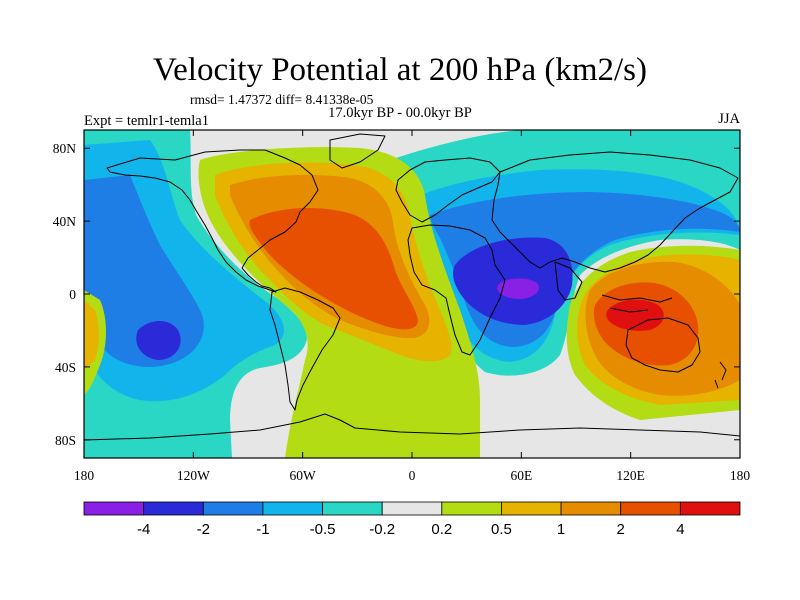  What do you see at coordinates (203, 529) in the screenshot?
I see `colorbar-label: -2` at bounding box center [203, 529].